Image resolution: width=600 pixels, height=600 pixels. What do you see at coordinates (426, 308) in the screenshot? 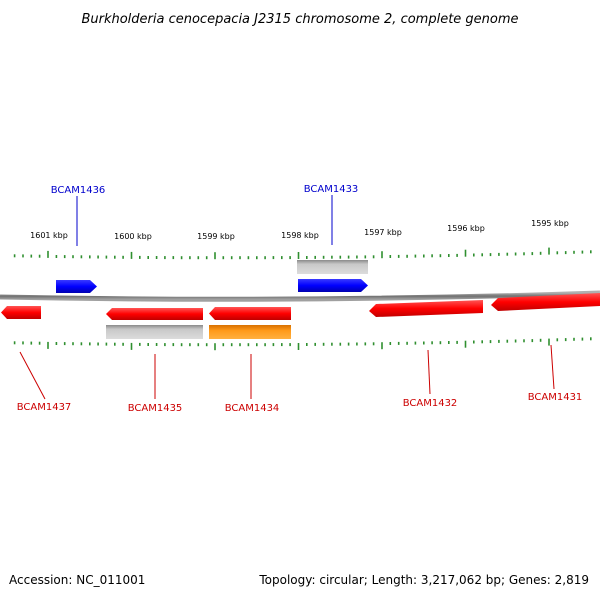
I see `gene-arrow-bcam1432` at bounding box center [426, 308].